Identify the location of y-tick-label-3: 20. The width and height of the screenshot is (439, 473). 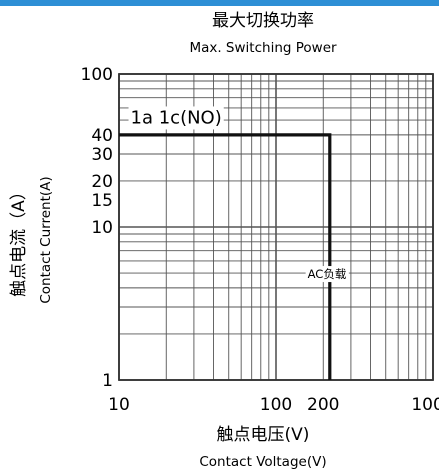
(102, 182).